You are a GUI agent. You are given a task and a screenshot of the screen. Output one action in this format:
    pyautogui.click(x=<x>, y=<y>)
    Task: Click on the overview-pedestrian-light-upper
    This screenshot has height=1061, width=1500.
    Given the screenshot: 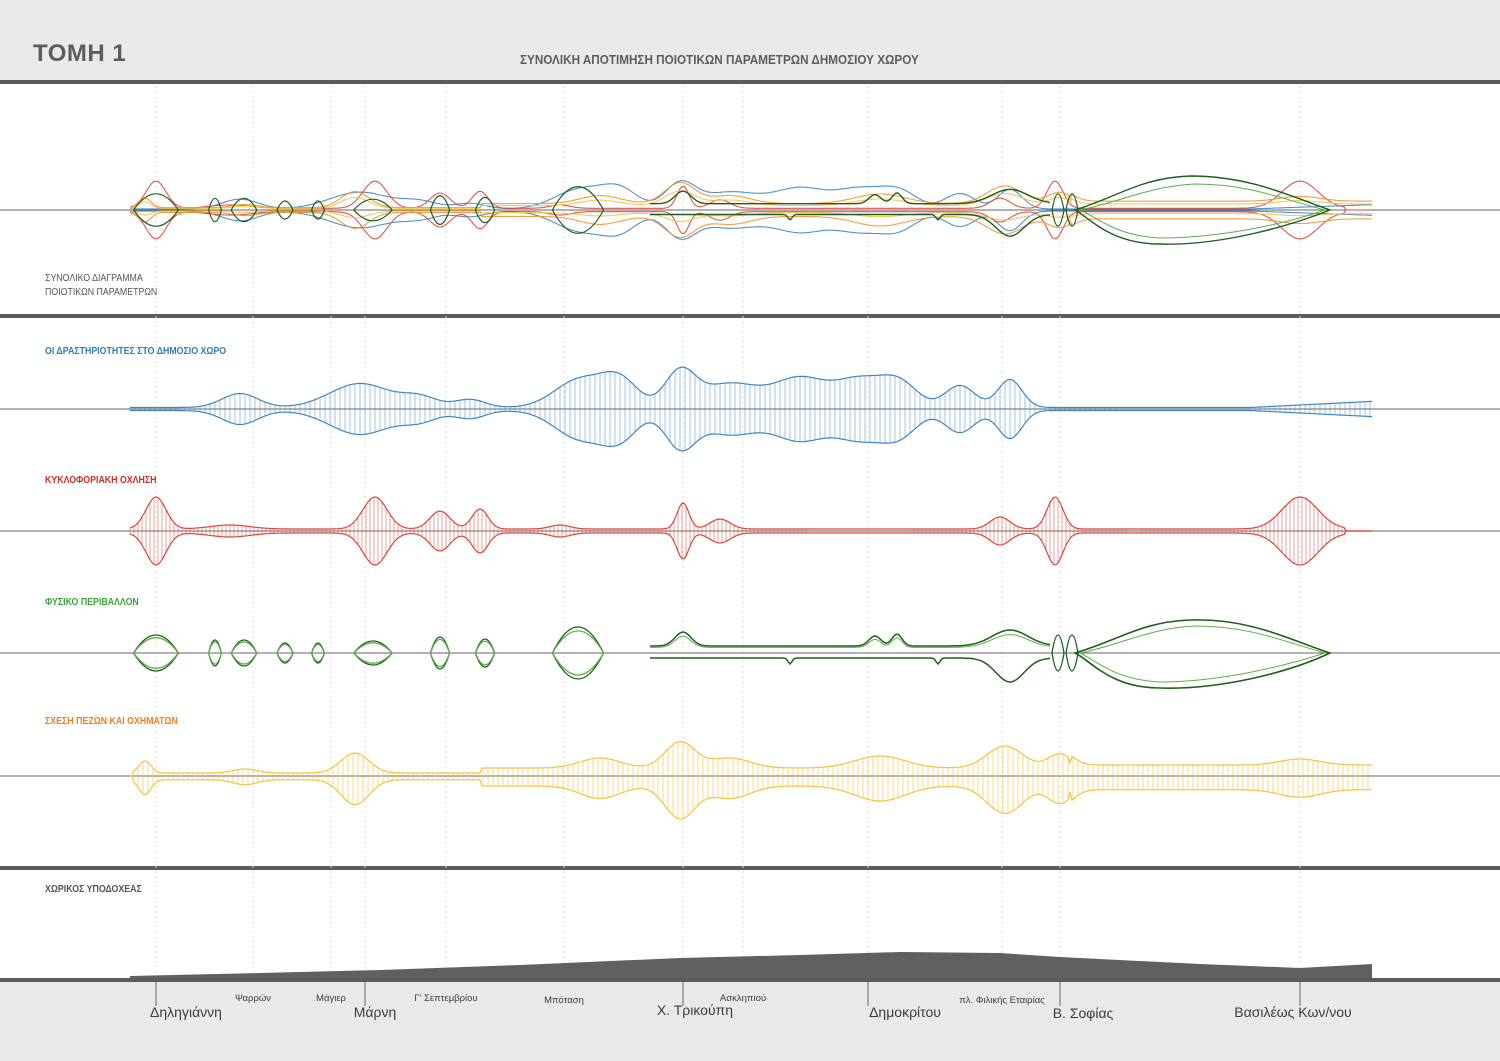 What is the action you would take?
    pyautogui.click(x=751, y=200)
    